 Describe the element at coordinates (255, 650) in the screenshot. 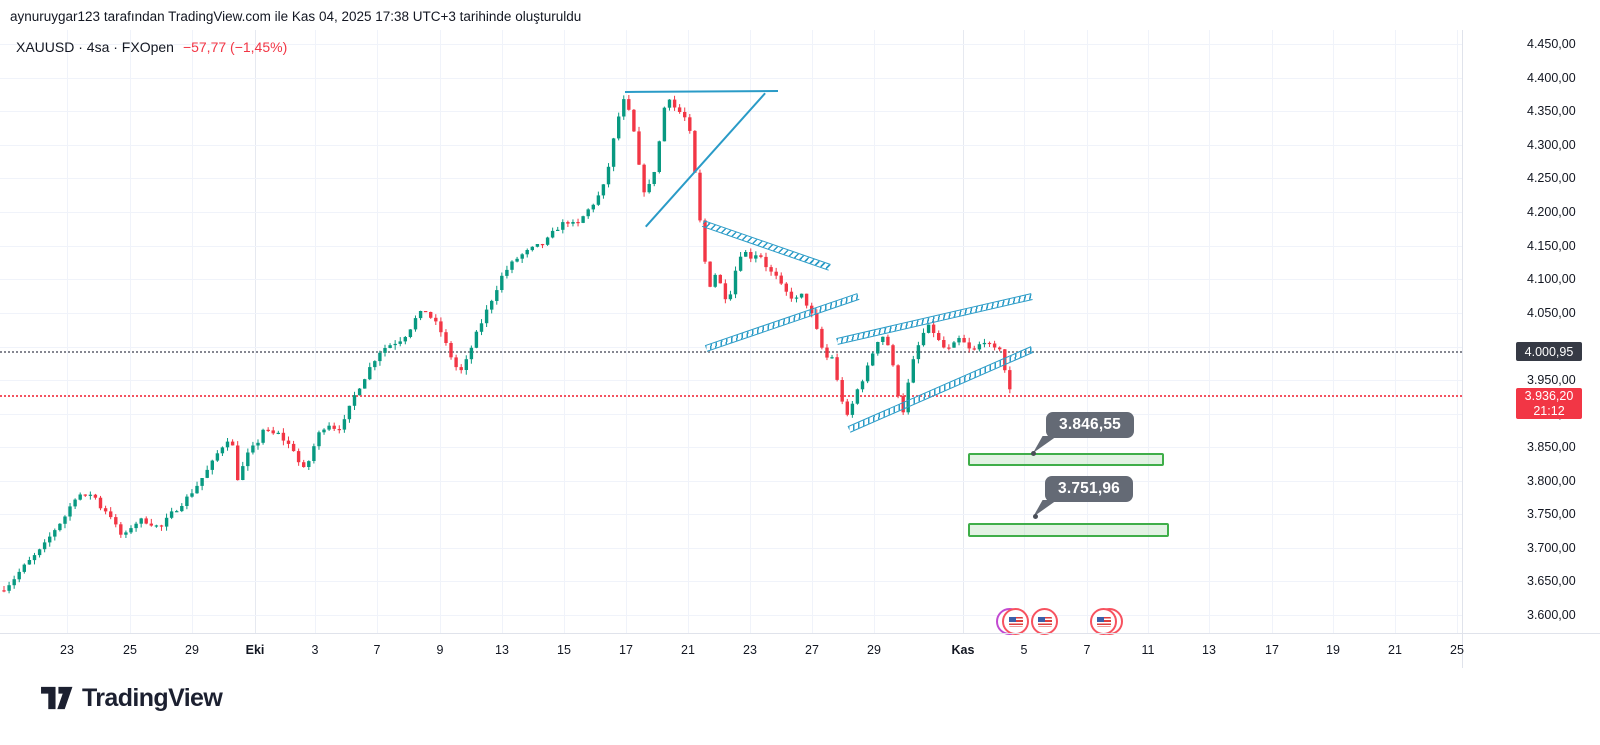

I see `time-axis-label: Eki` at that location.